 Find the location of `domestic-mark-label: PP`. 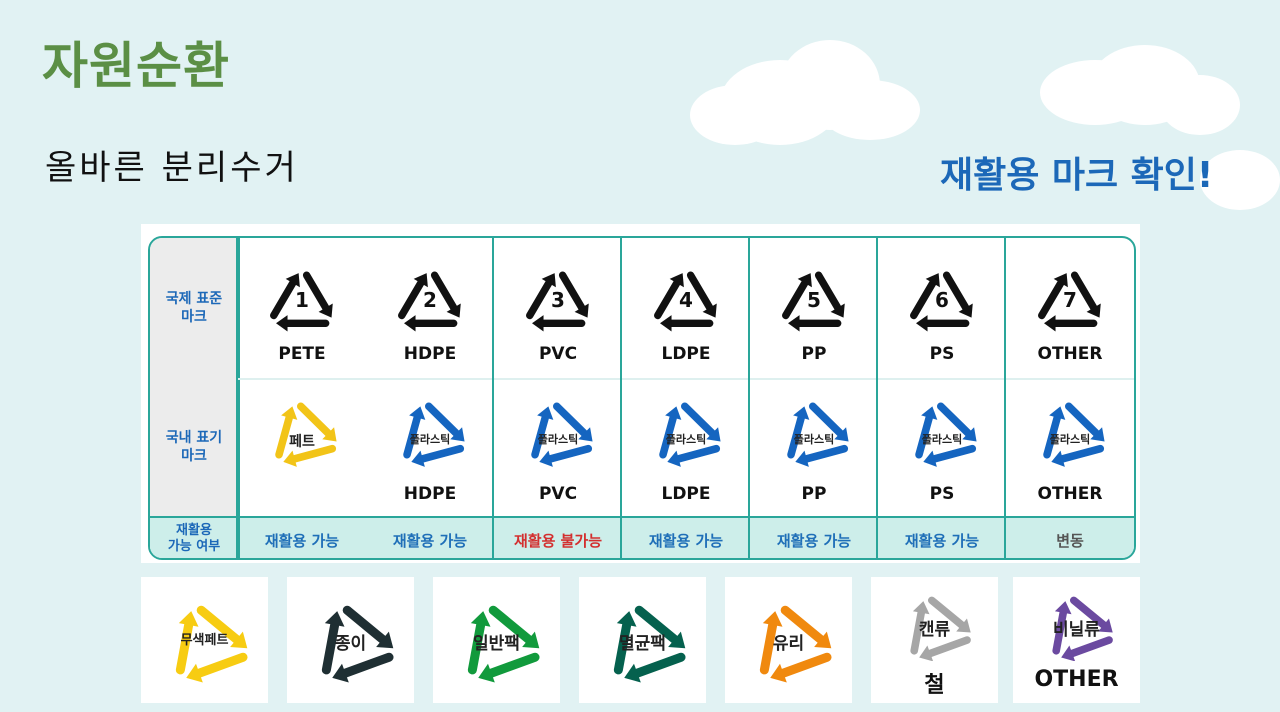

domestic-mark-label: PP is located at coordinates (814, 494).